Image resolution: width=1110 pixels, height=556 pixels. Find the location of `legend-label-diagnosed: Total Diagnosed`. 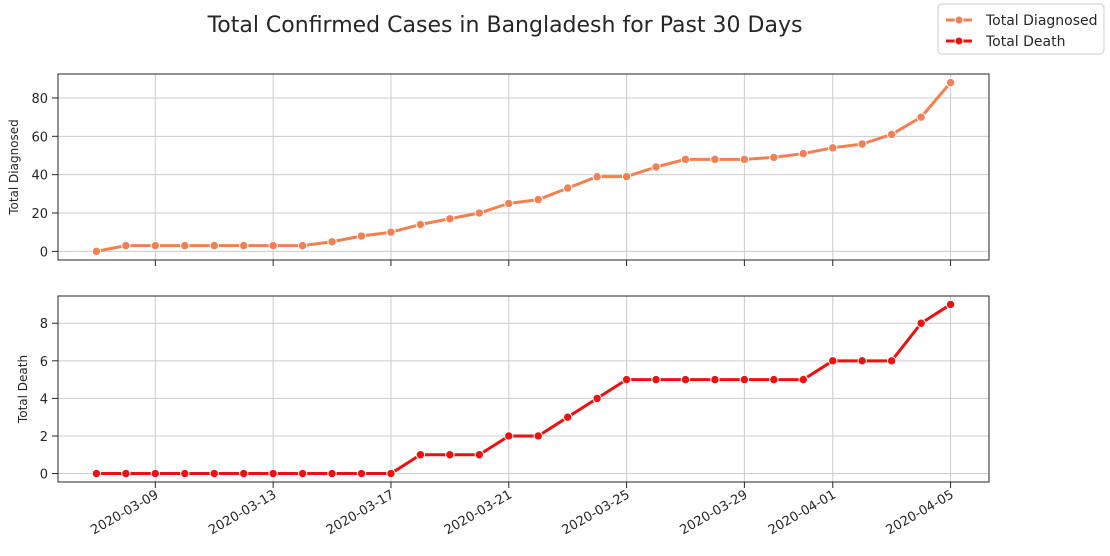

legend-label-diagnosed: Total Diagnosed is located at coordinates (1041, 21).